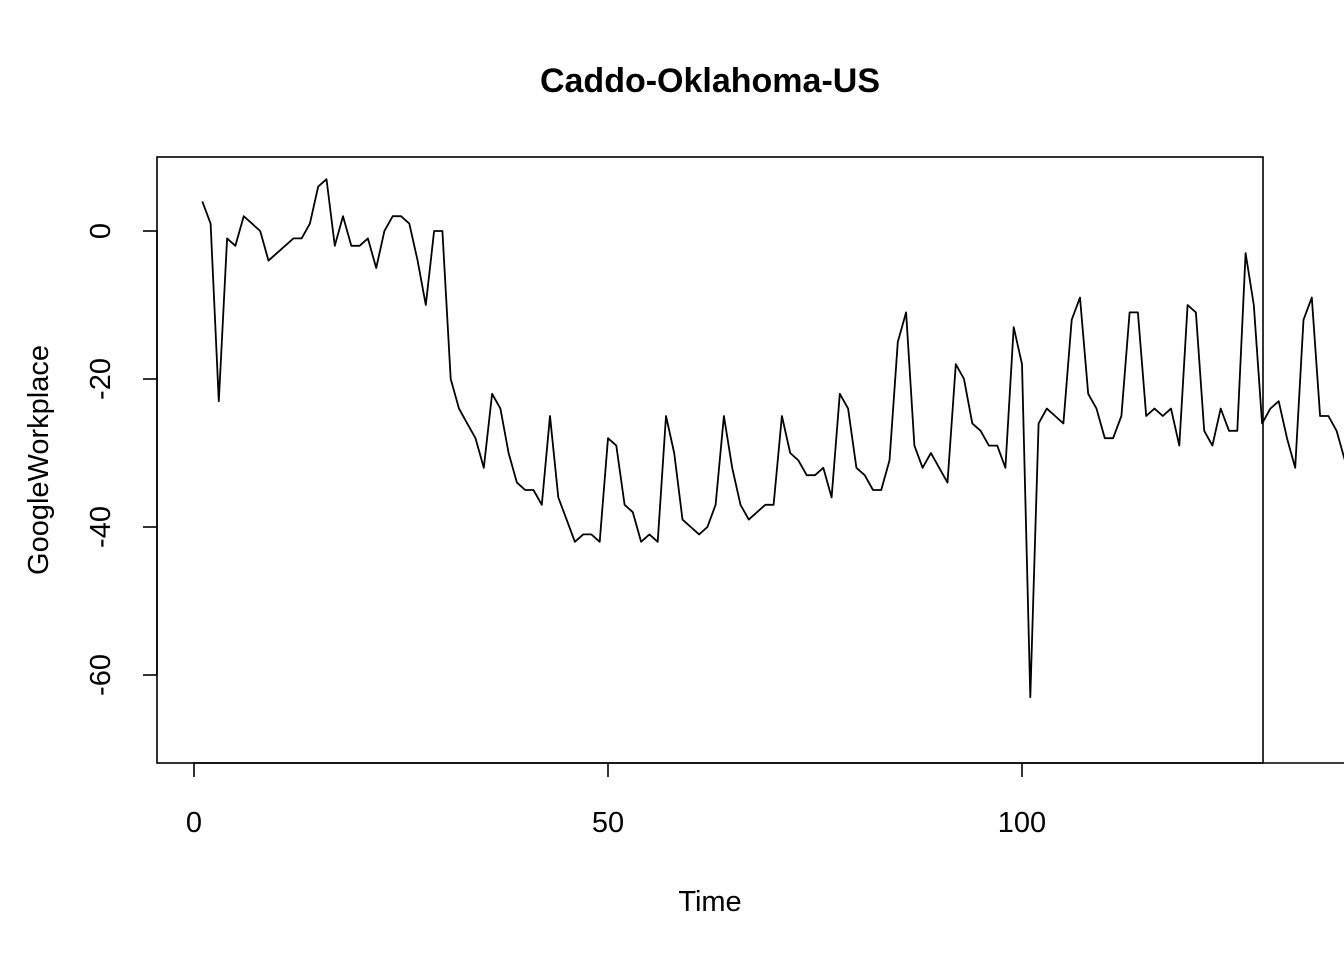  I want to click on y-tick-label--60: -60, so click(101, 675).